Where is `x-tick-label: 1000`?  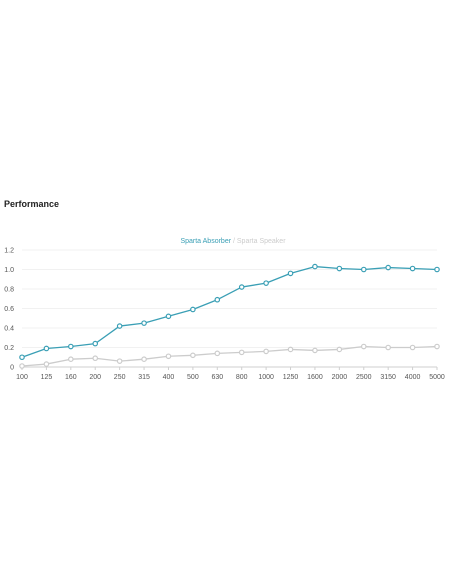
x-tick-label: 1000 is located at coordinates (266, 377).